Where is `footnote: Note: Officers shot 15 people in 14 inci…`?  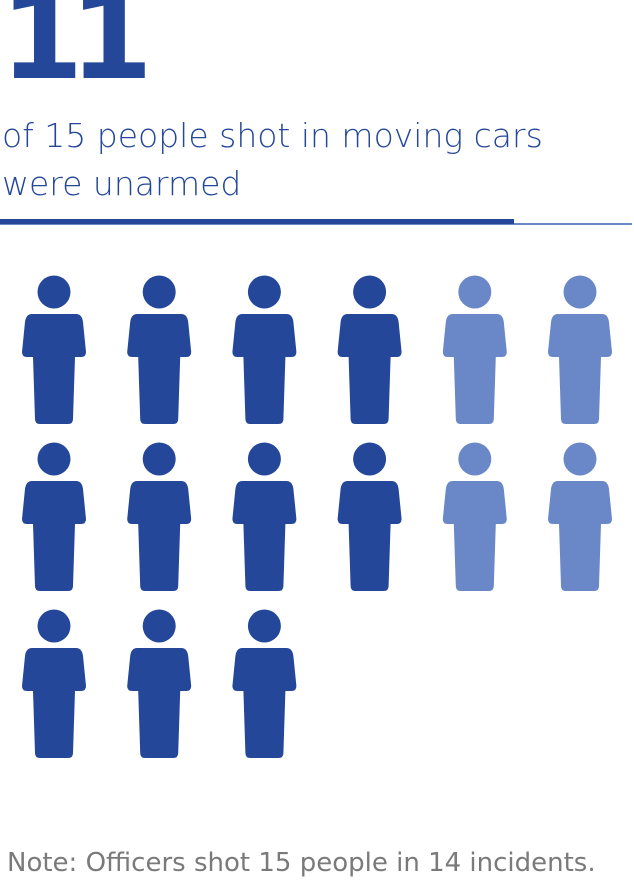 footnote: Note: Officers shot 15 people in 14 inci… is located at coordinates (301, 863).